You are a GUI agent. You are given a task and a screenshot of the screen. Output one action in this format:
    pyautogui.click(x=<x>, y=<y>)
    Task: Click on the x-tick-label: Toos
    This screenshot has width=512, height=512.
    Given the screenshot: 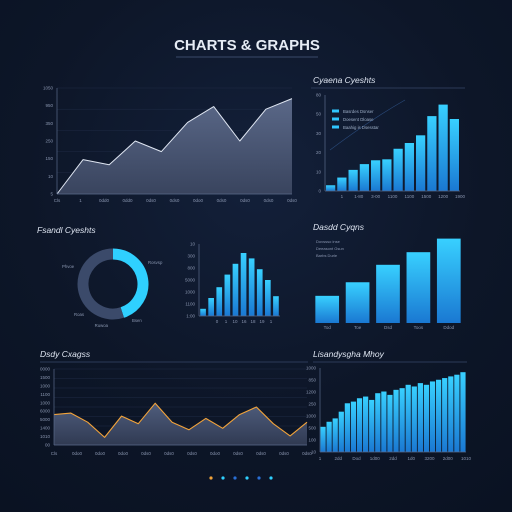 What is the action you would take?
    pyautogui.click(x=419, y=327)
    